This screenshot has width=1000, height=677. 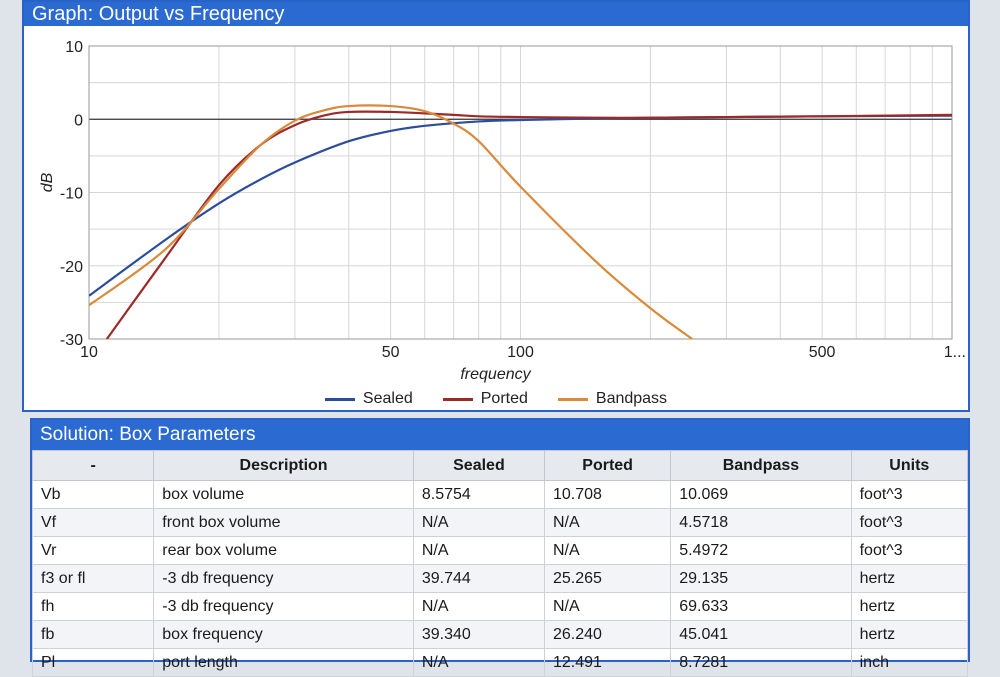 I want to click on column-header: Sealed, so click(x=478, y=465).